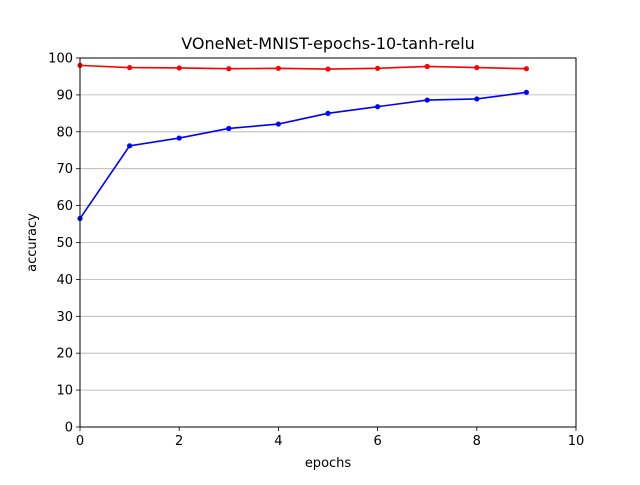  I want to click on chart-title: VOneNet-MNIST-epochs-10-tanh-relu, so click(328, 43).